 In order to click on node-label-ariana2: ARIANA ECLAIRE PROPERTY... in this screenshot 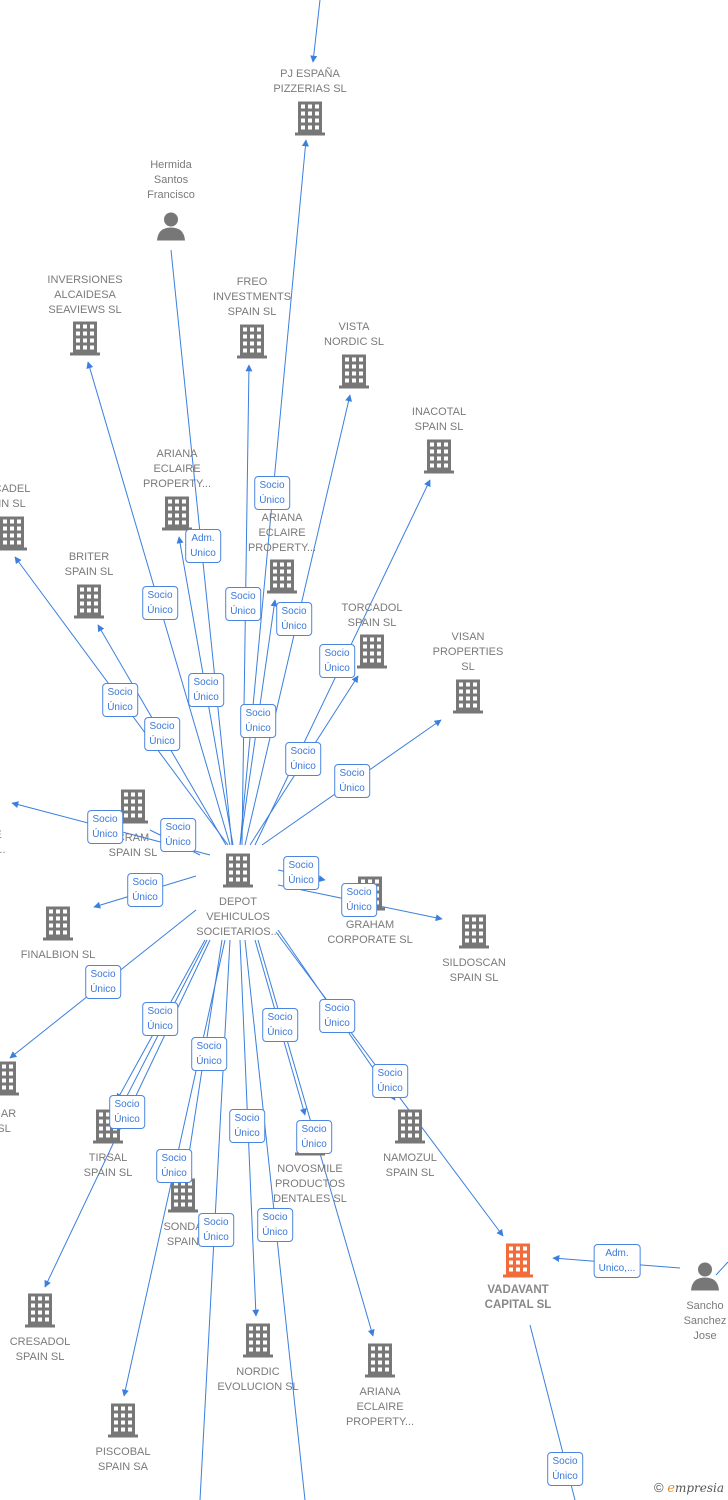, I will do `click(282, 533)`.